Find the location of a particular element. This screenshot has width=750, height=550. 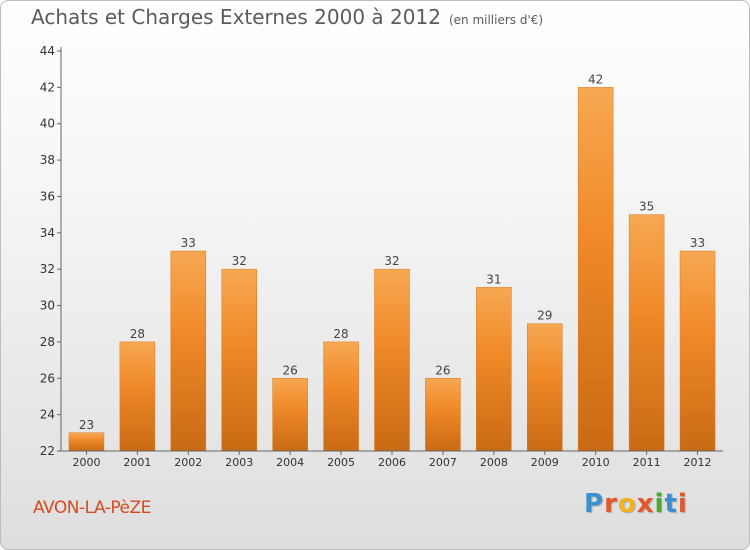

x-tick-label-2006: 2006 is located at coordinates (392, 462).